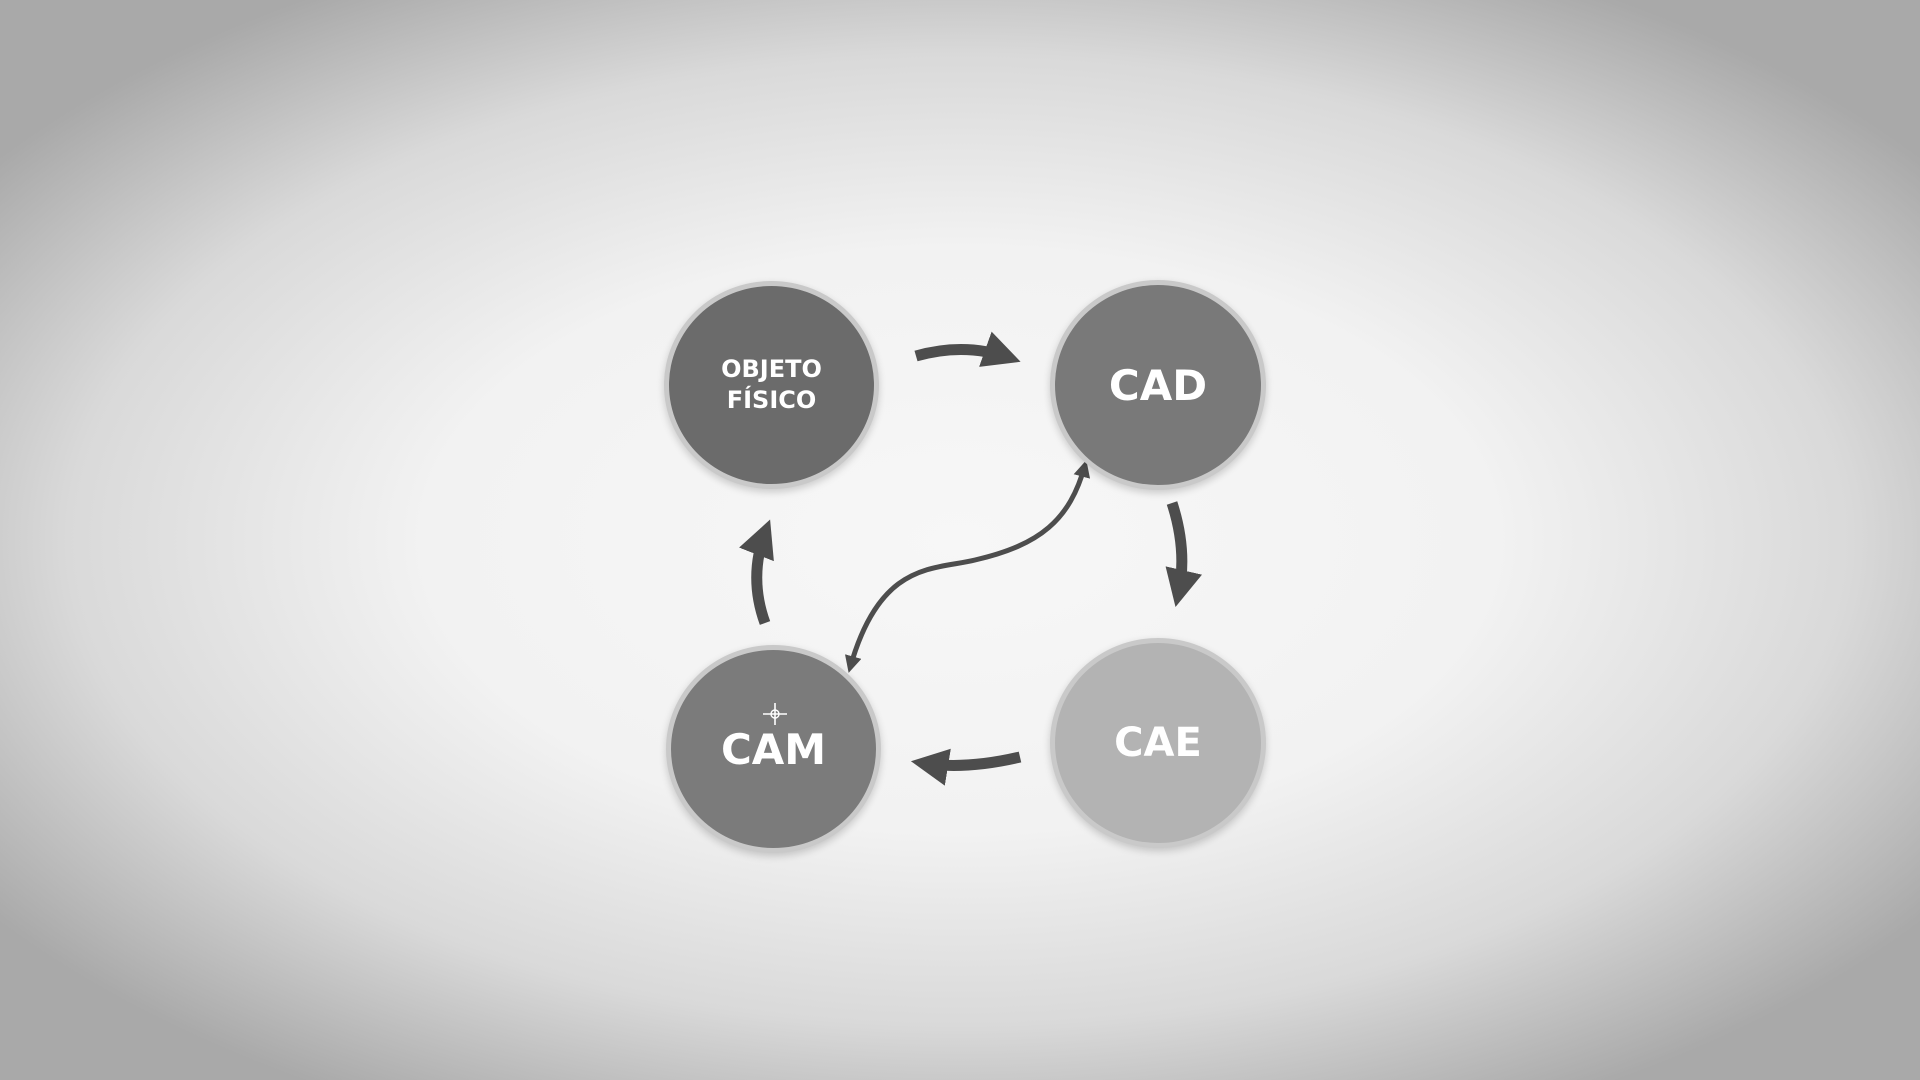  I want to click on node-cae: CAE, so click(1158, 743).